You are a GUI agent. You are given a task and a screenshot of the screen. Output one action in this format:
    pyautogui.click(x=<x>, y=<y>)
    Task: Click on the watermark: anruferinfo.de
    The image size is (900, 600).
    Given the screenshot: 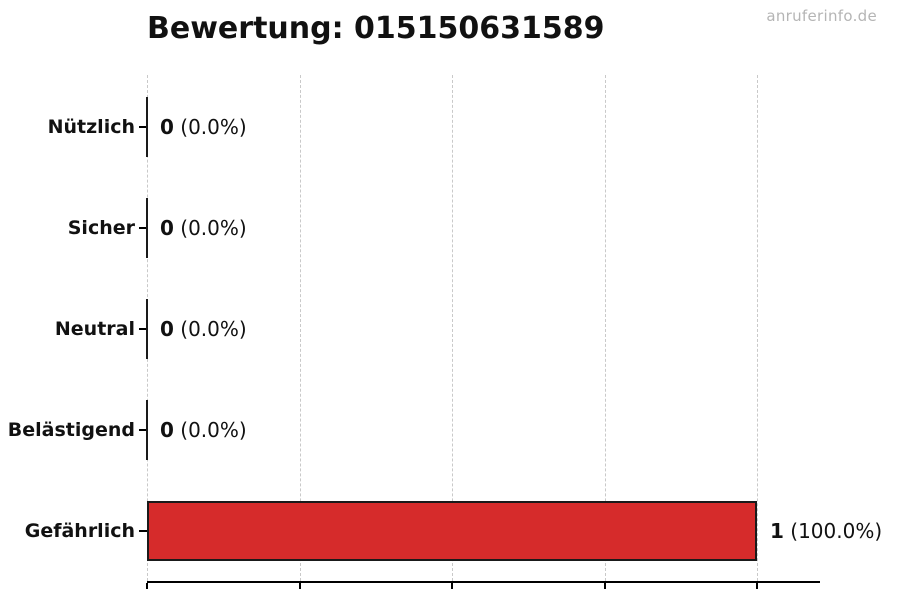 What is the action you would take?
    pyautogui.click(x=821, y=16)
    